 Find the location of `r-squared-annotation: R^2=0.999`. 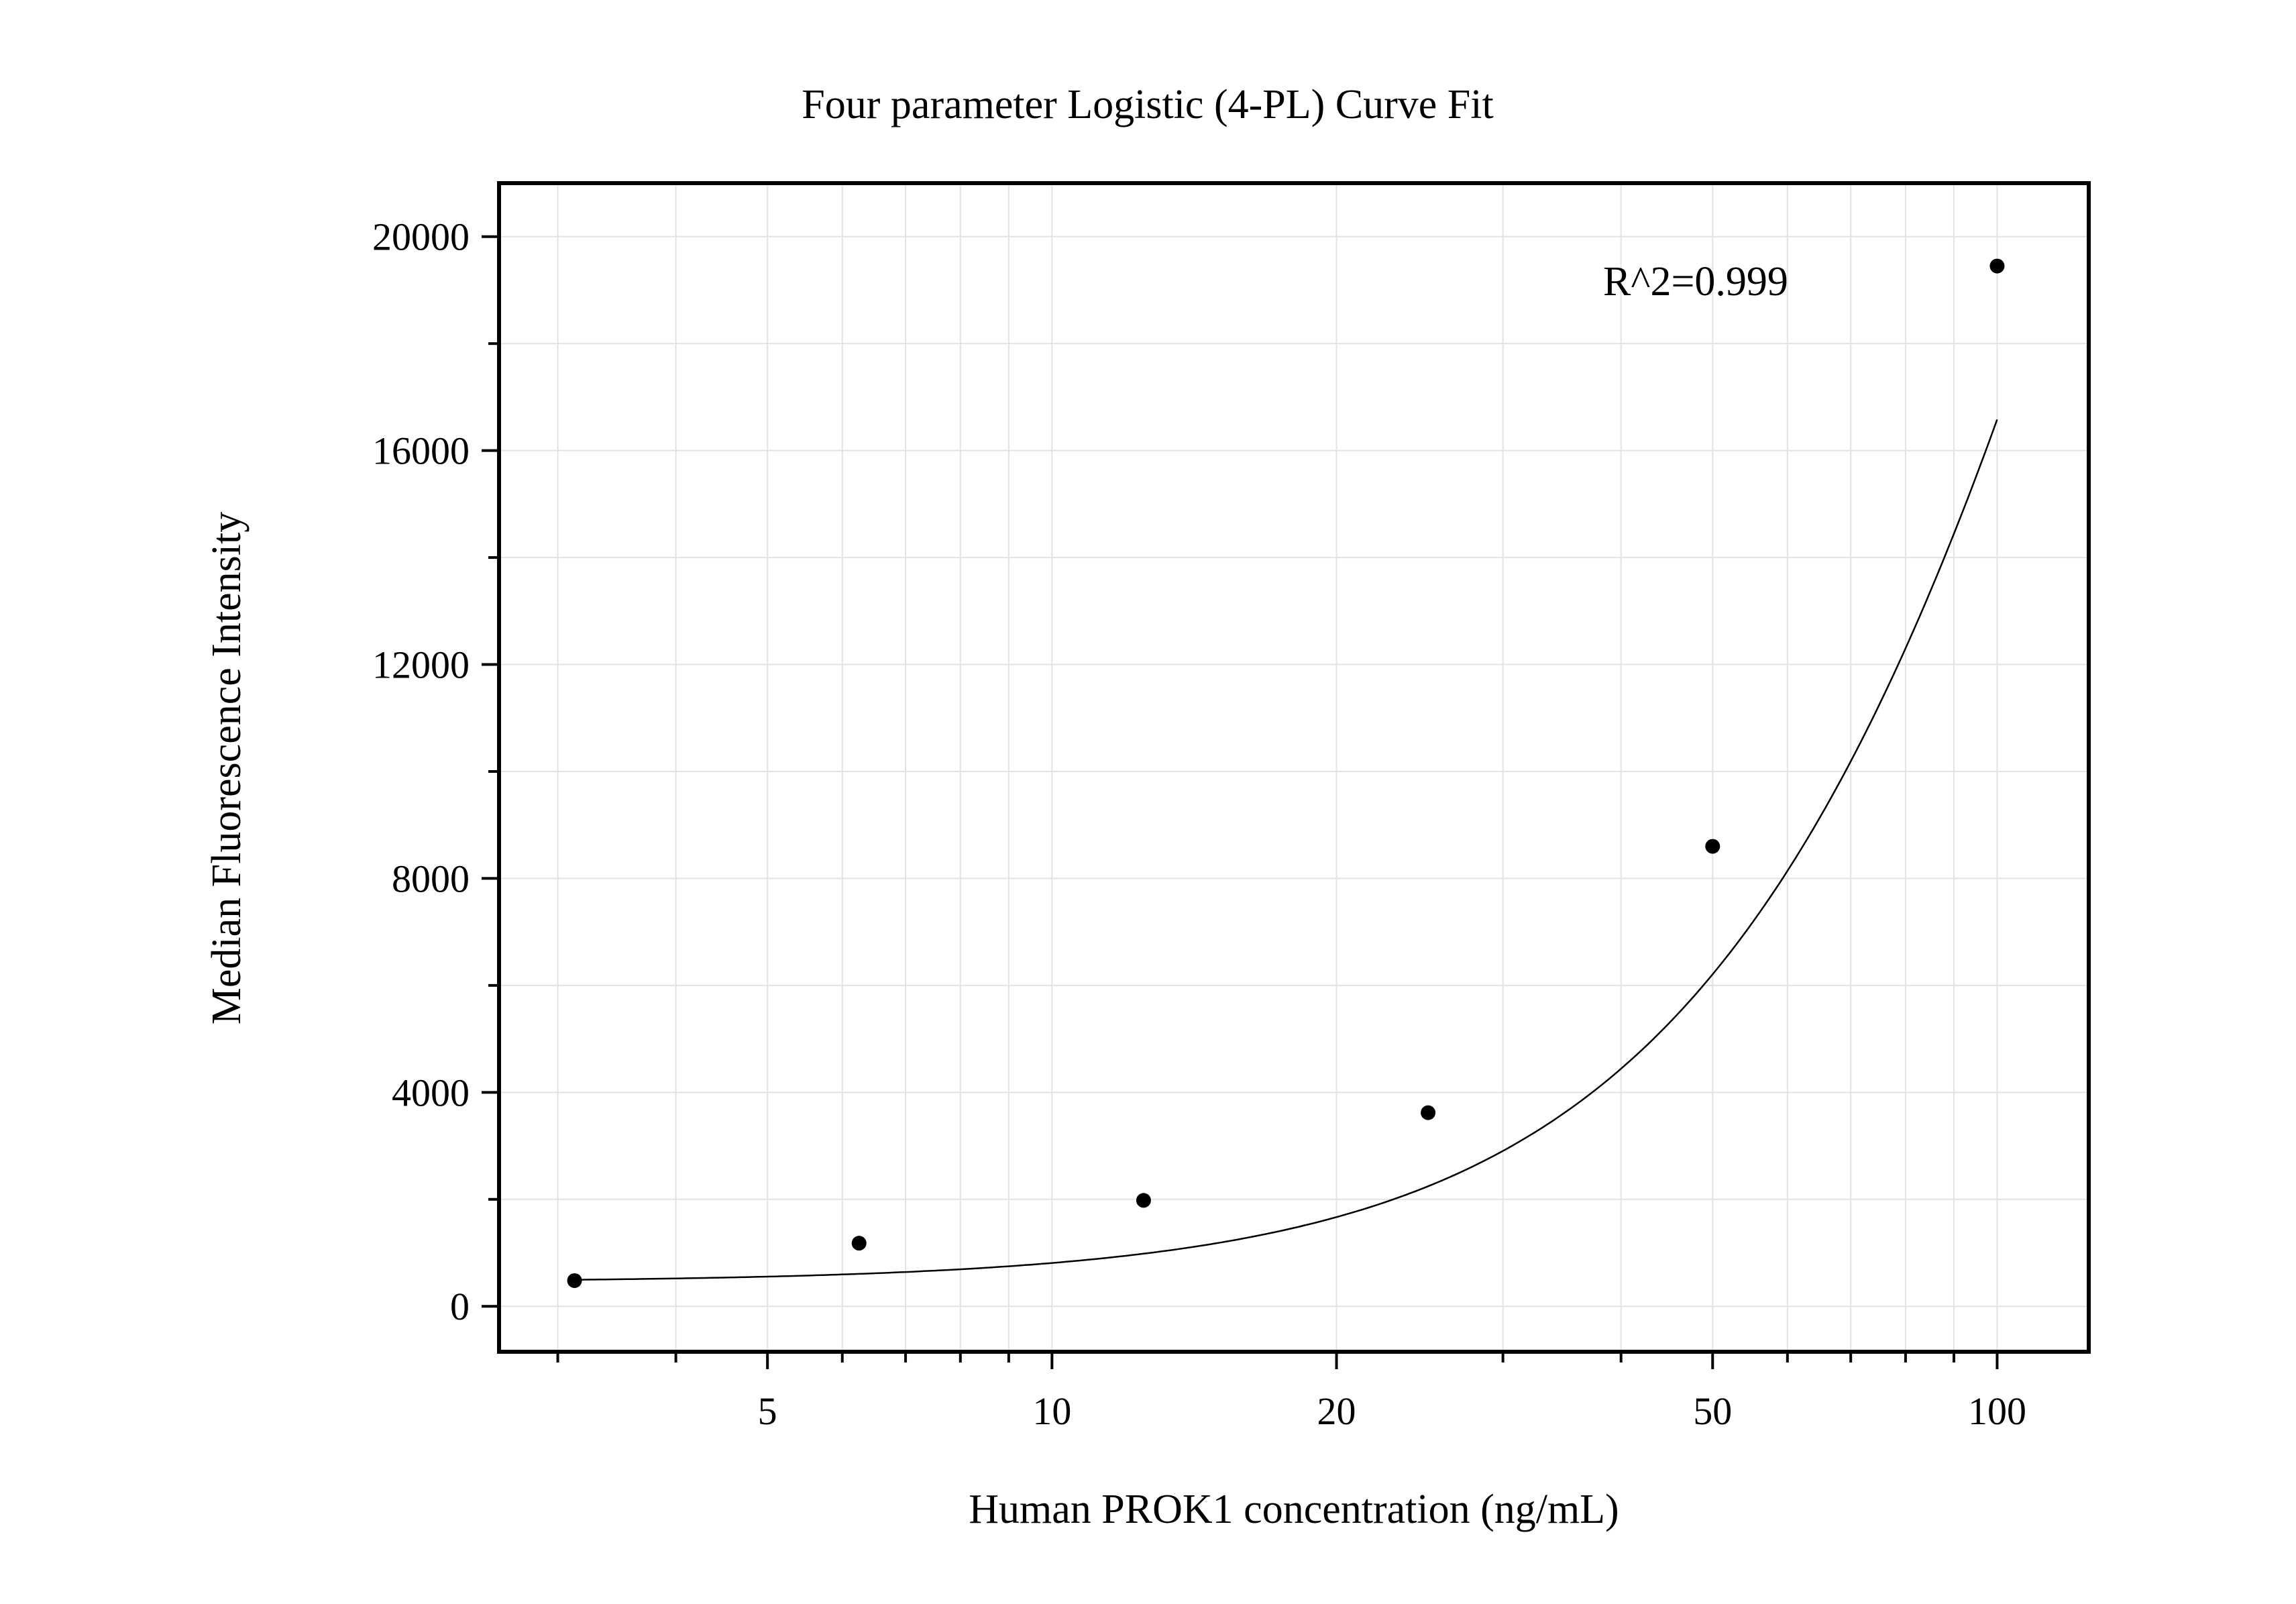

r-squared-annotation: R^2=0.999 is located at coordinates (1695, 282).